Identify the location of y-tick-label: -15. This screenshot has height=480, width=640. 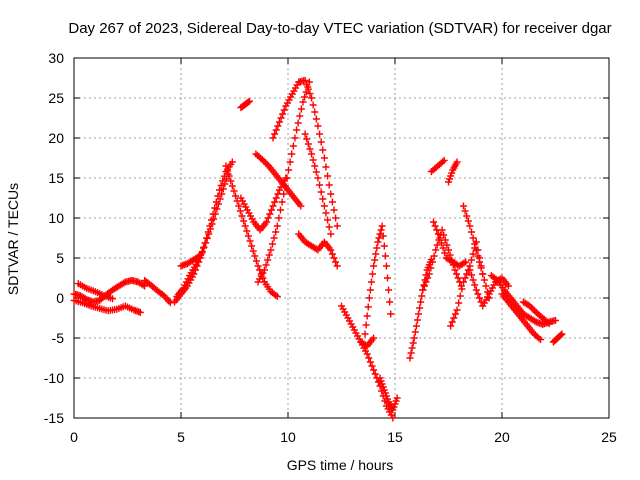
(54, 418).